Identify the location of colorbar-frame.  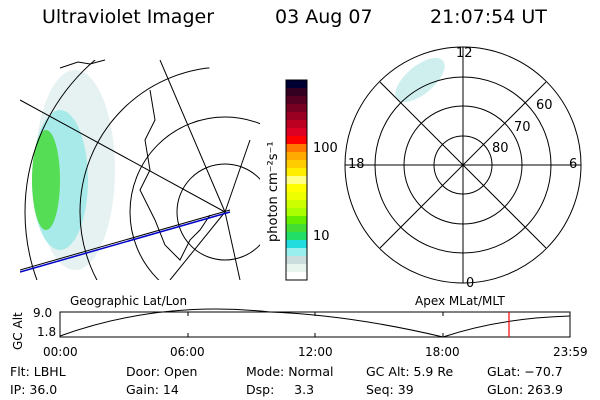
(296, 180).